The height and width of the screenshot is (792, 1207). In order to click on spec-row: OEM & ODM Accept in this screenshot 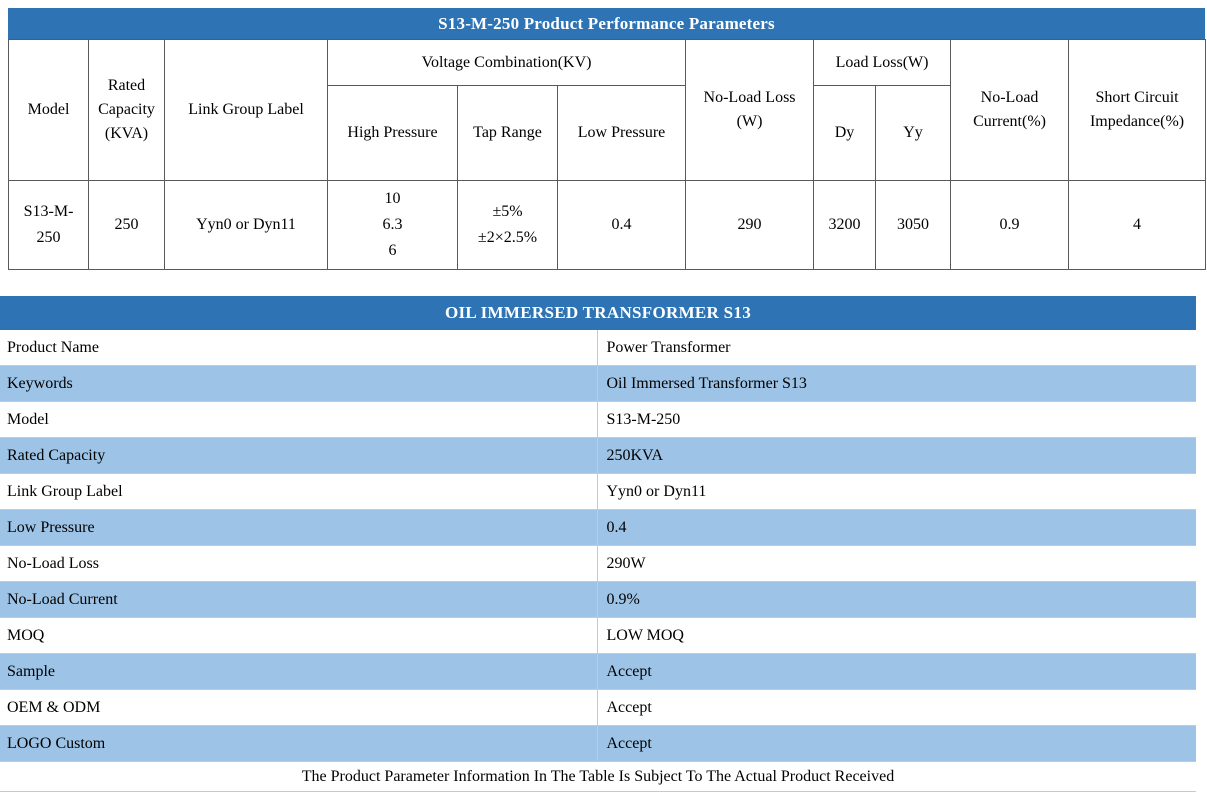, I will do `click(598, 707)`.